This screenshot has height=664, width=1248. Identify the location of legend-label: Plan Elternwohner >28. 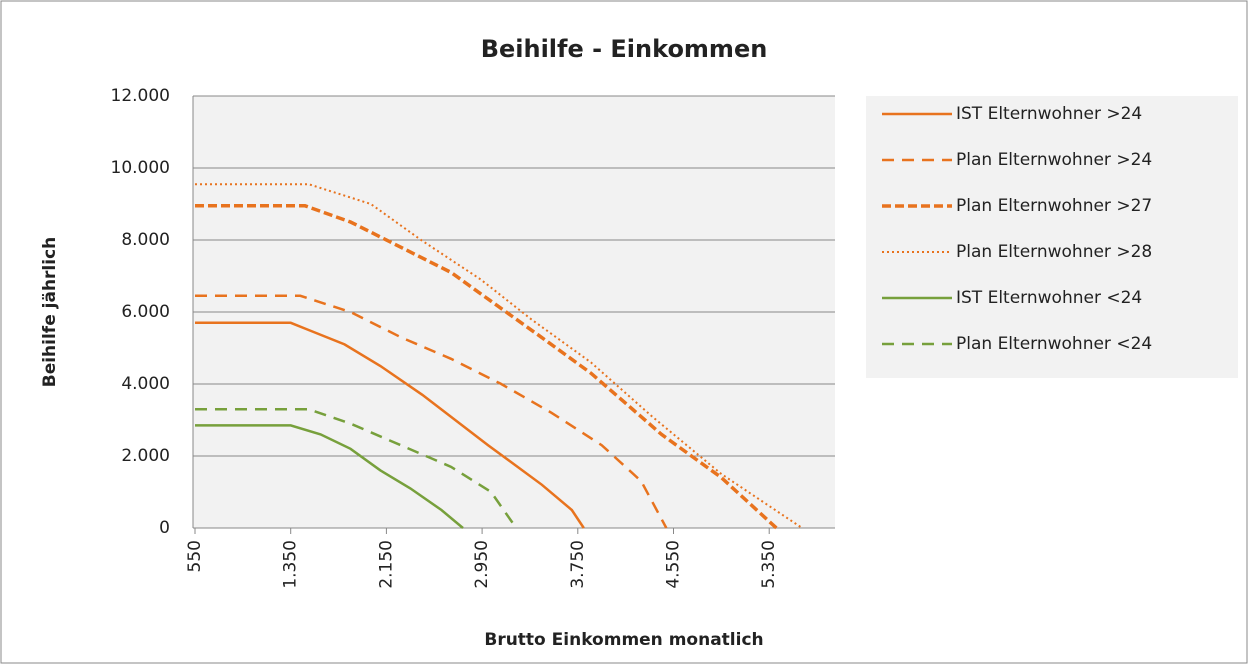
(1054, 252).